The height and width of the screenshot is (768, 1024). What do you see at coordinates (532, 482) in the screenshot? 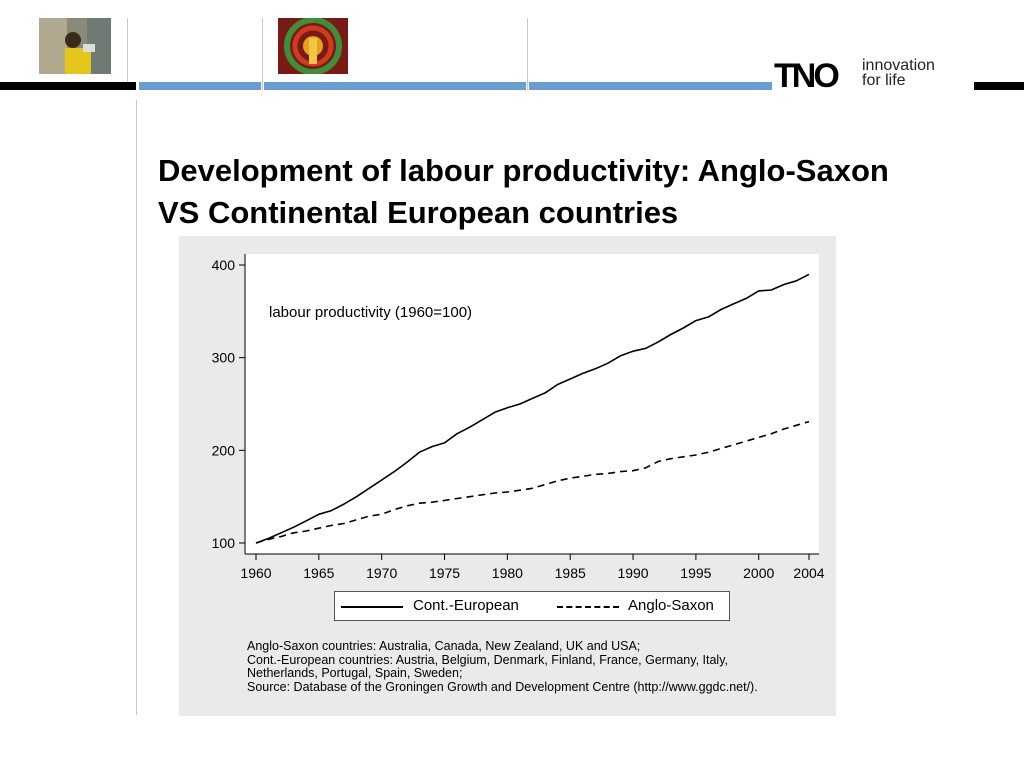
I see `series-line-anglo-saxon` at bounding box center [532, 482].